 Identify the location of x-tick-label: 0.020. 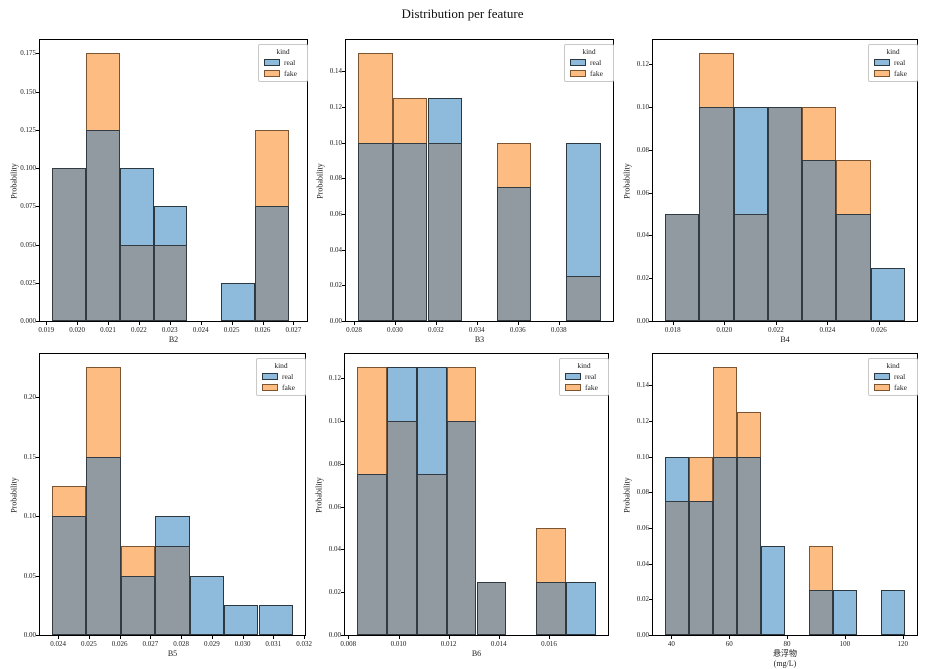
(77, 330).